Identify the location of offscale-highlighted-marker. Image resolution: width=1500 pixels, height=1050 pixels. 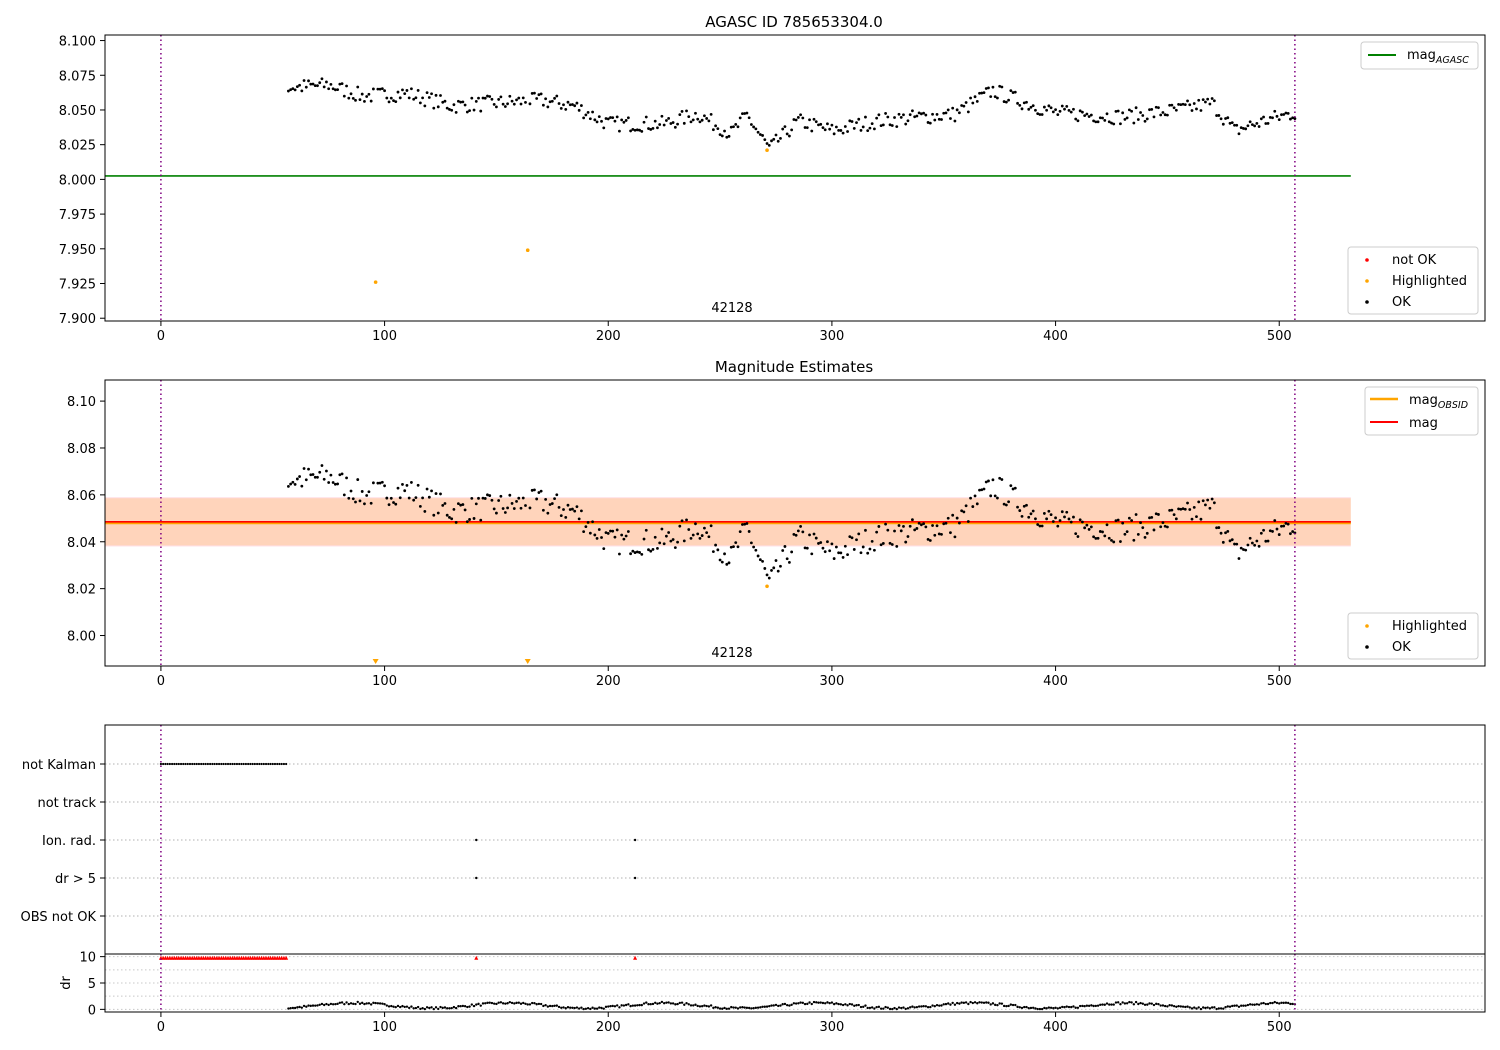
(375, 661).